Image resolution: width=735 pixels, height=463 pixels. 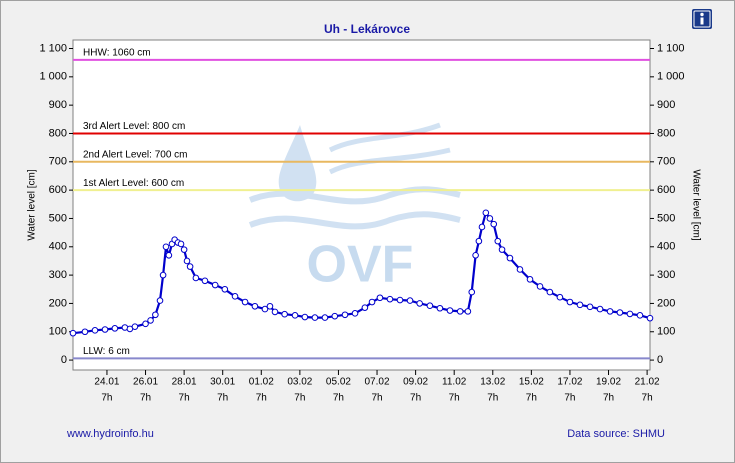 What do you see at coordinates (64, 360) in the screenshot?
I see `y-tick-label: 0` at bounding box center [64, 360].